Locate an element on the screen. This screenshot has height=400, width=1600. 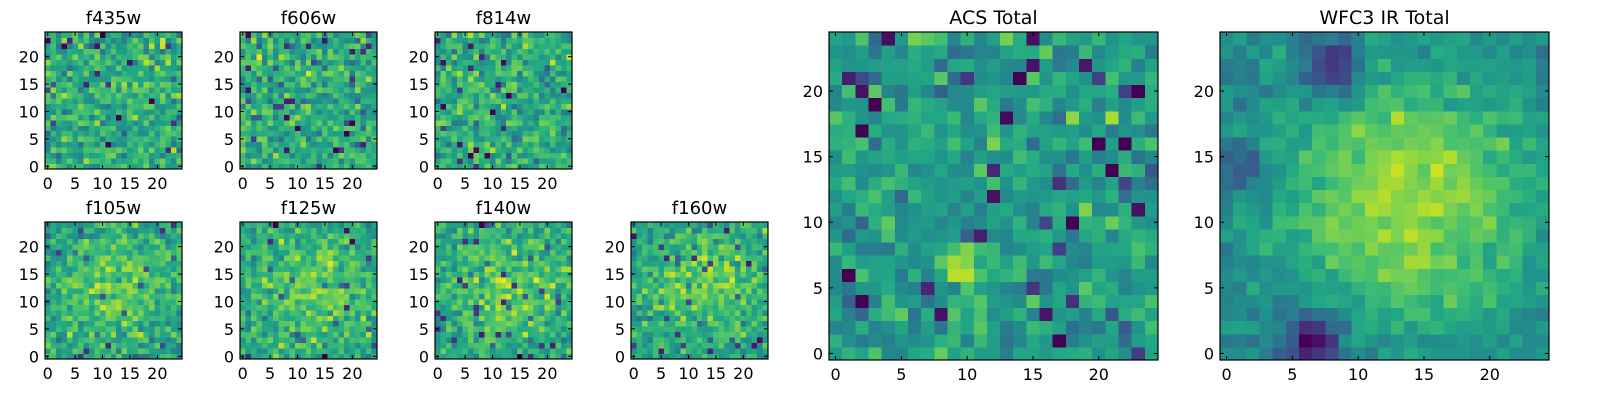
y-tick-label: 20 is located at coordinates (224, 247).